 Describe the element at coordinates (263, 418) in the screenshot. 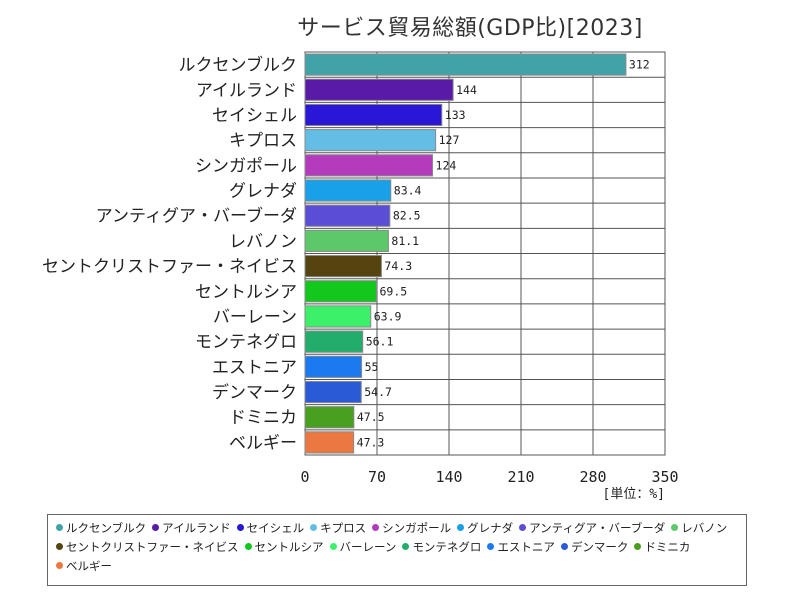

I see `category-label: ドミニカ` at that location.